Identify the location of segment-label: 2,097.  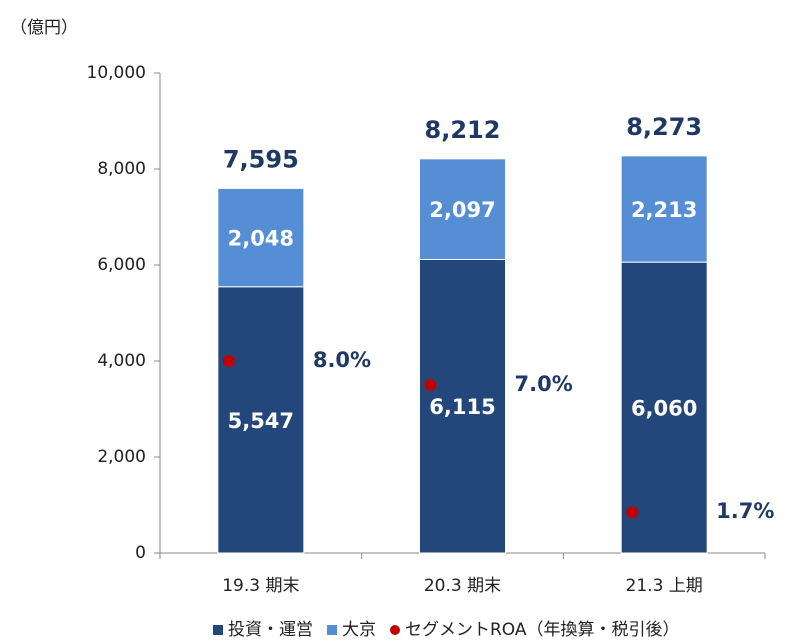
(462, 210).